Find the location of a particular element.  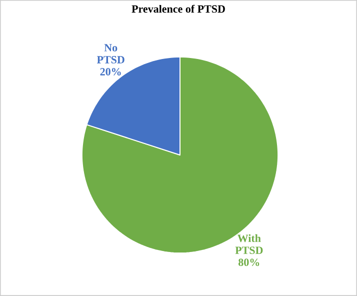

slice-label: No PTSD is located at coordinates (110, 54).